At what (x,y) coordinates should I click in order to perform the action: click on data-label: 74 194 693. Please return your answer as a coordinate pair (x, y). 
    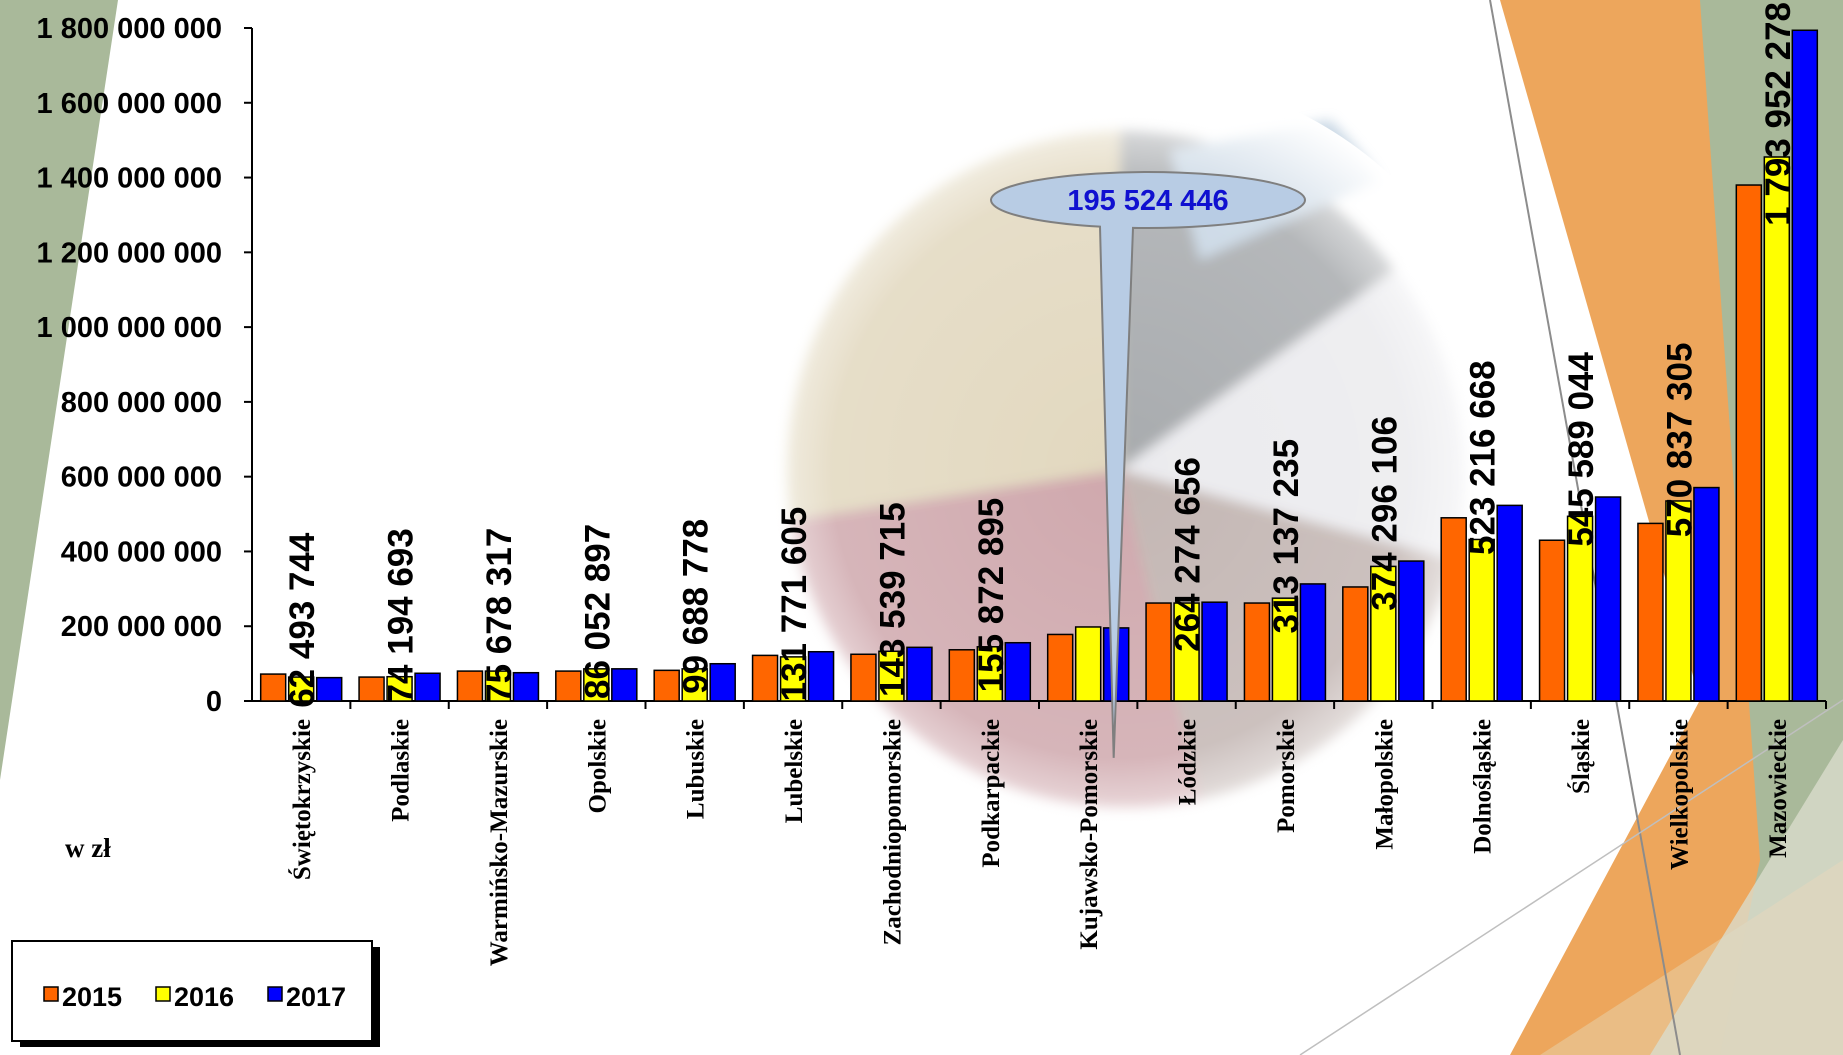
    Looking at the image, I should click on (401, 615).